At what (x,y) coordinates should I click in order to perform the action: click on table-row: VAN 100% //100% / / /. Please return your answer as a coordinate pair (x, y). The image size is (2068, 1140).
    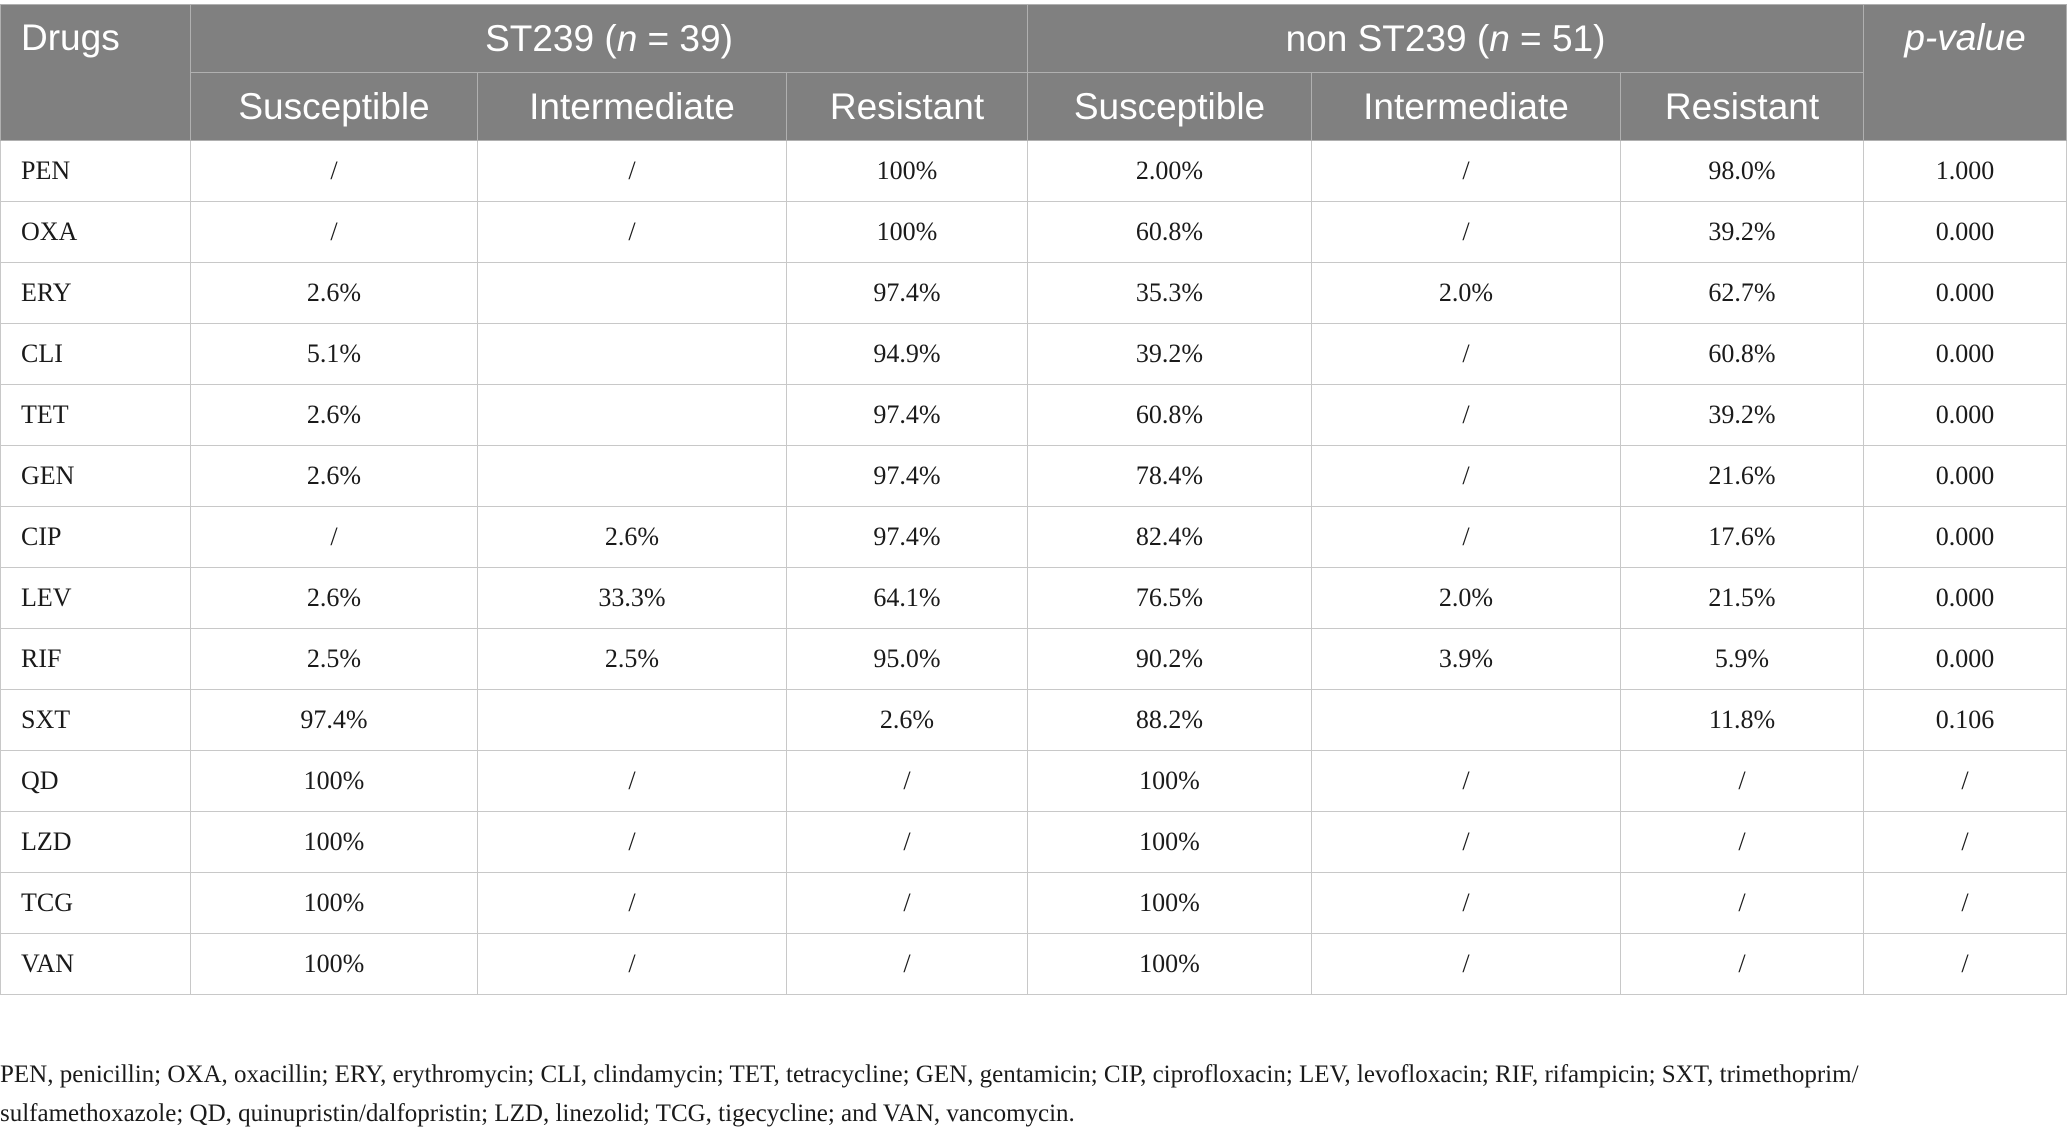
    Looking at the image, I should click on (1034, 964).